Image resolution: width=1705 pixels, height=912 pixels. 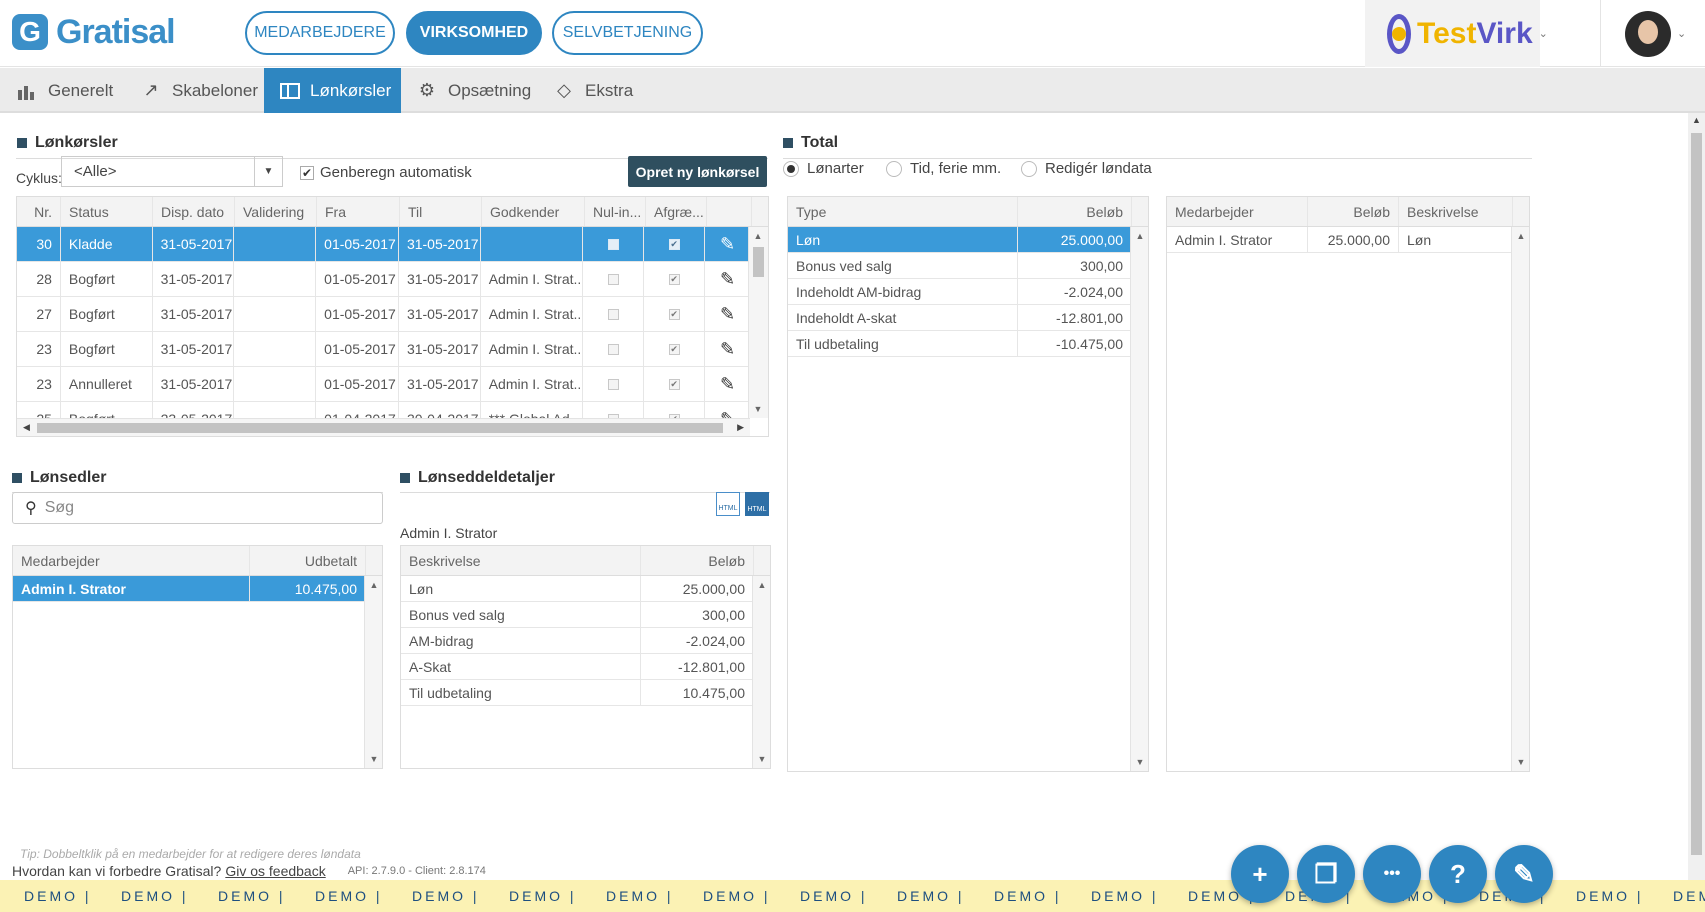 I want to click on scroll-left-icon: ◀, so click(x=26, y=427).